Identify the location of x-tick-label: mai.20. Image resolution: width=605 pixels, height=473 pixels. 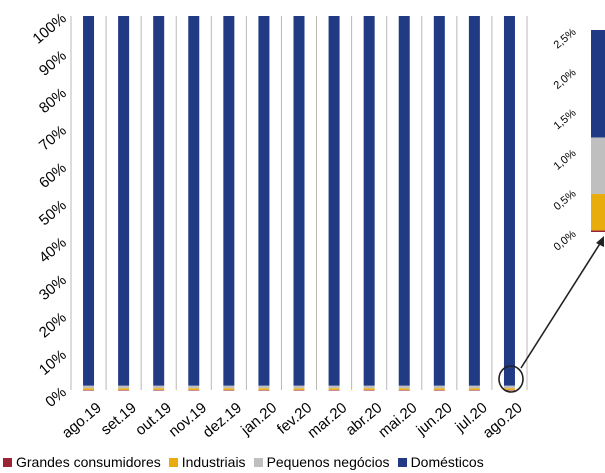
(397, 420).